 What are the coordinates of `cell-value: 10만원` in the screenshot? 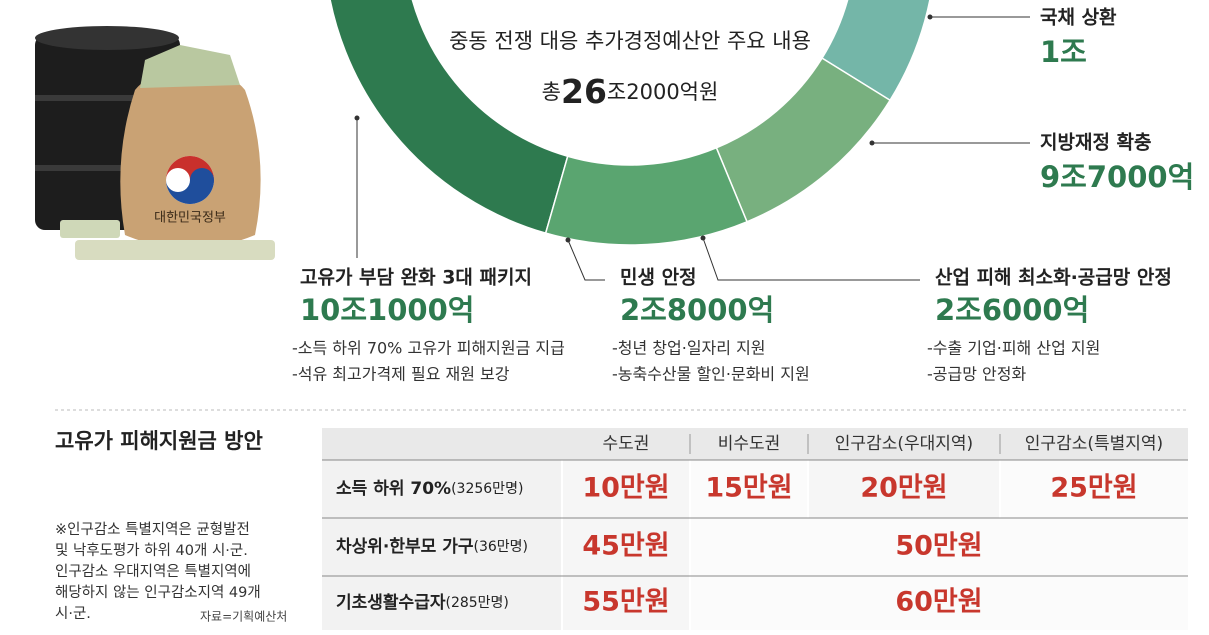 It's located at (625, 488).